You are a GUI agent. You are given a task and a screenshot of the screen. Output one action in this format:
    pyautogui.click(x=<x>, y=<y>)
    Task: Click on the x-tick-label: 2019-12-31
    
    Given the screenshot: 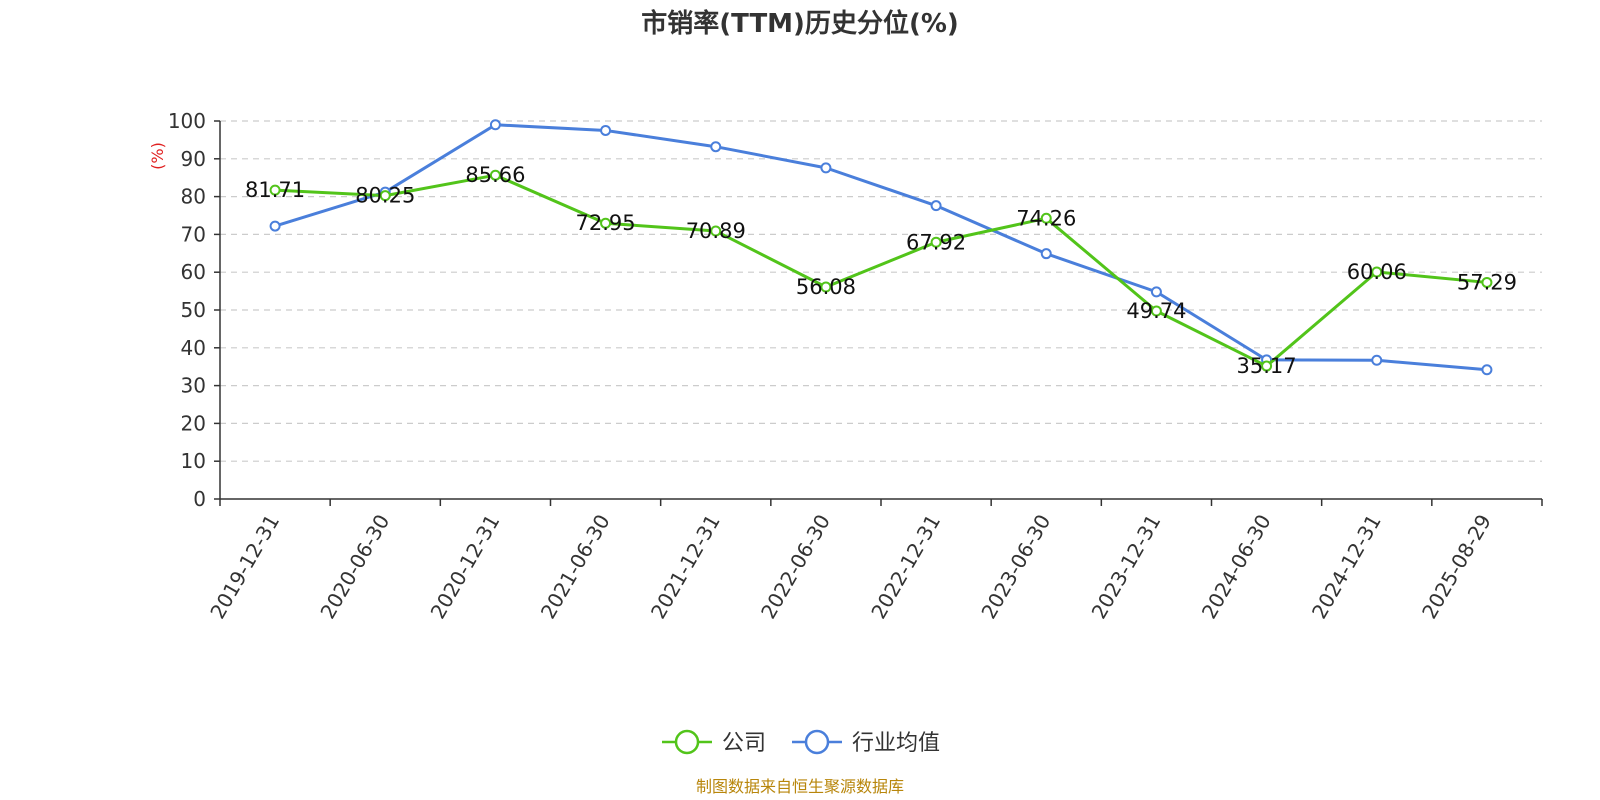 What is the action you would take?
    pyautogui.click(x=244, y=566)
    